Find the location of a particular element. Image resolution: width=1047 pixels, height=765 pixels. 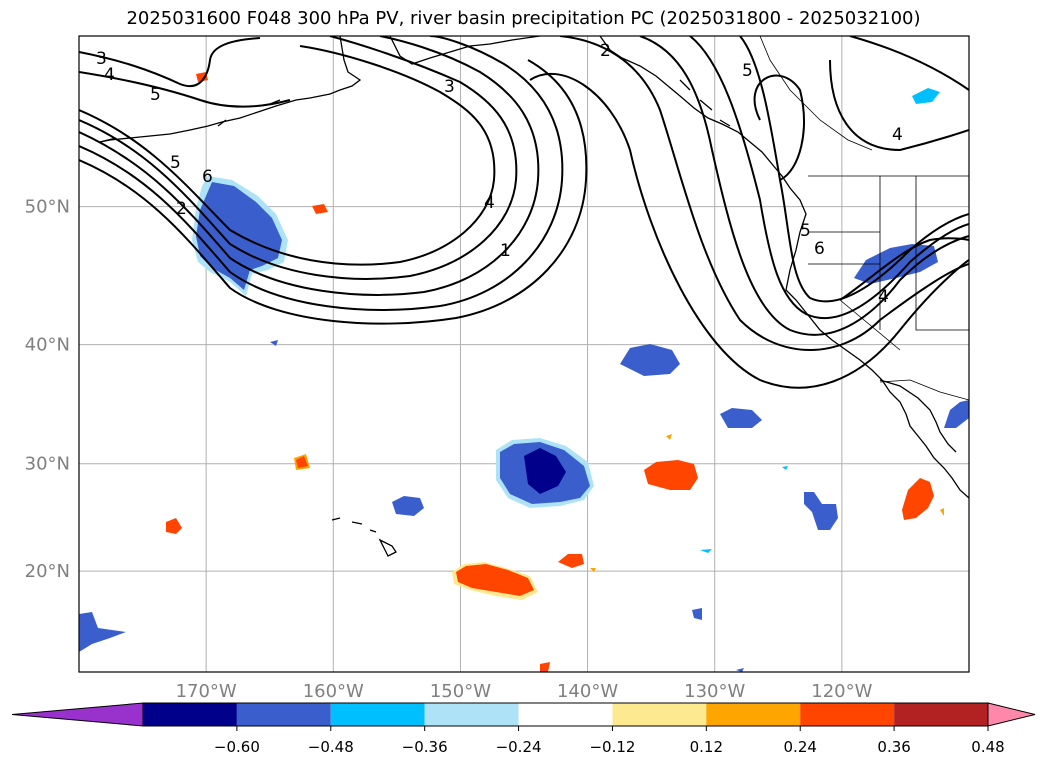

colorbar-tick-label: −0.12 is located at coordinates (612, 747).